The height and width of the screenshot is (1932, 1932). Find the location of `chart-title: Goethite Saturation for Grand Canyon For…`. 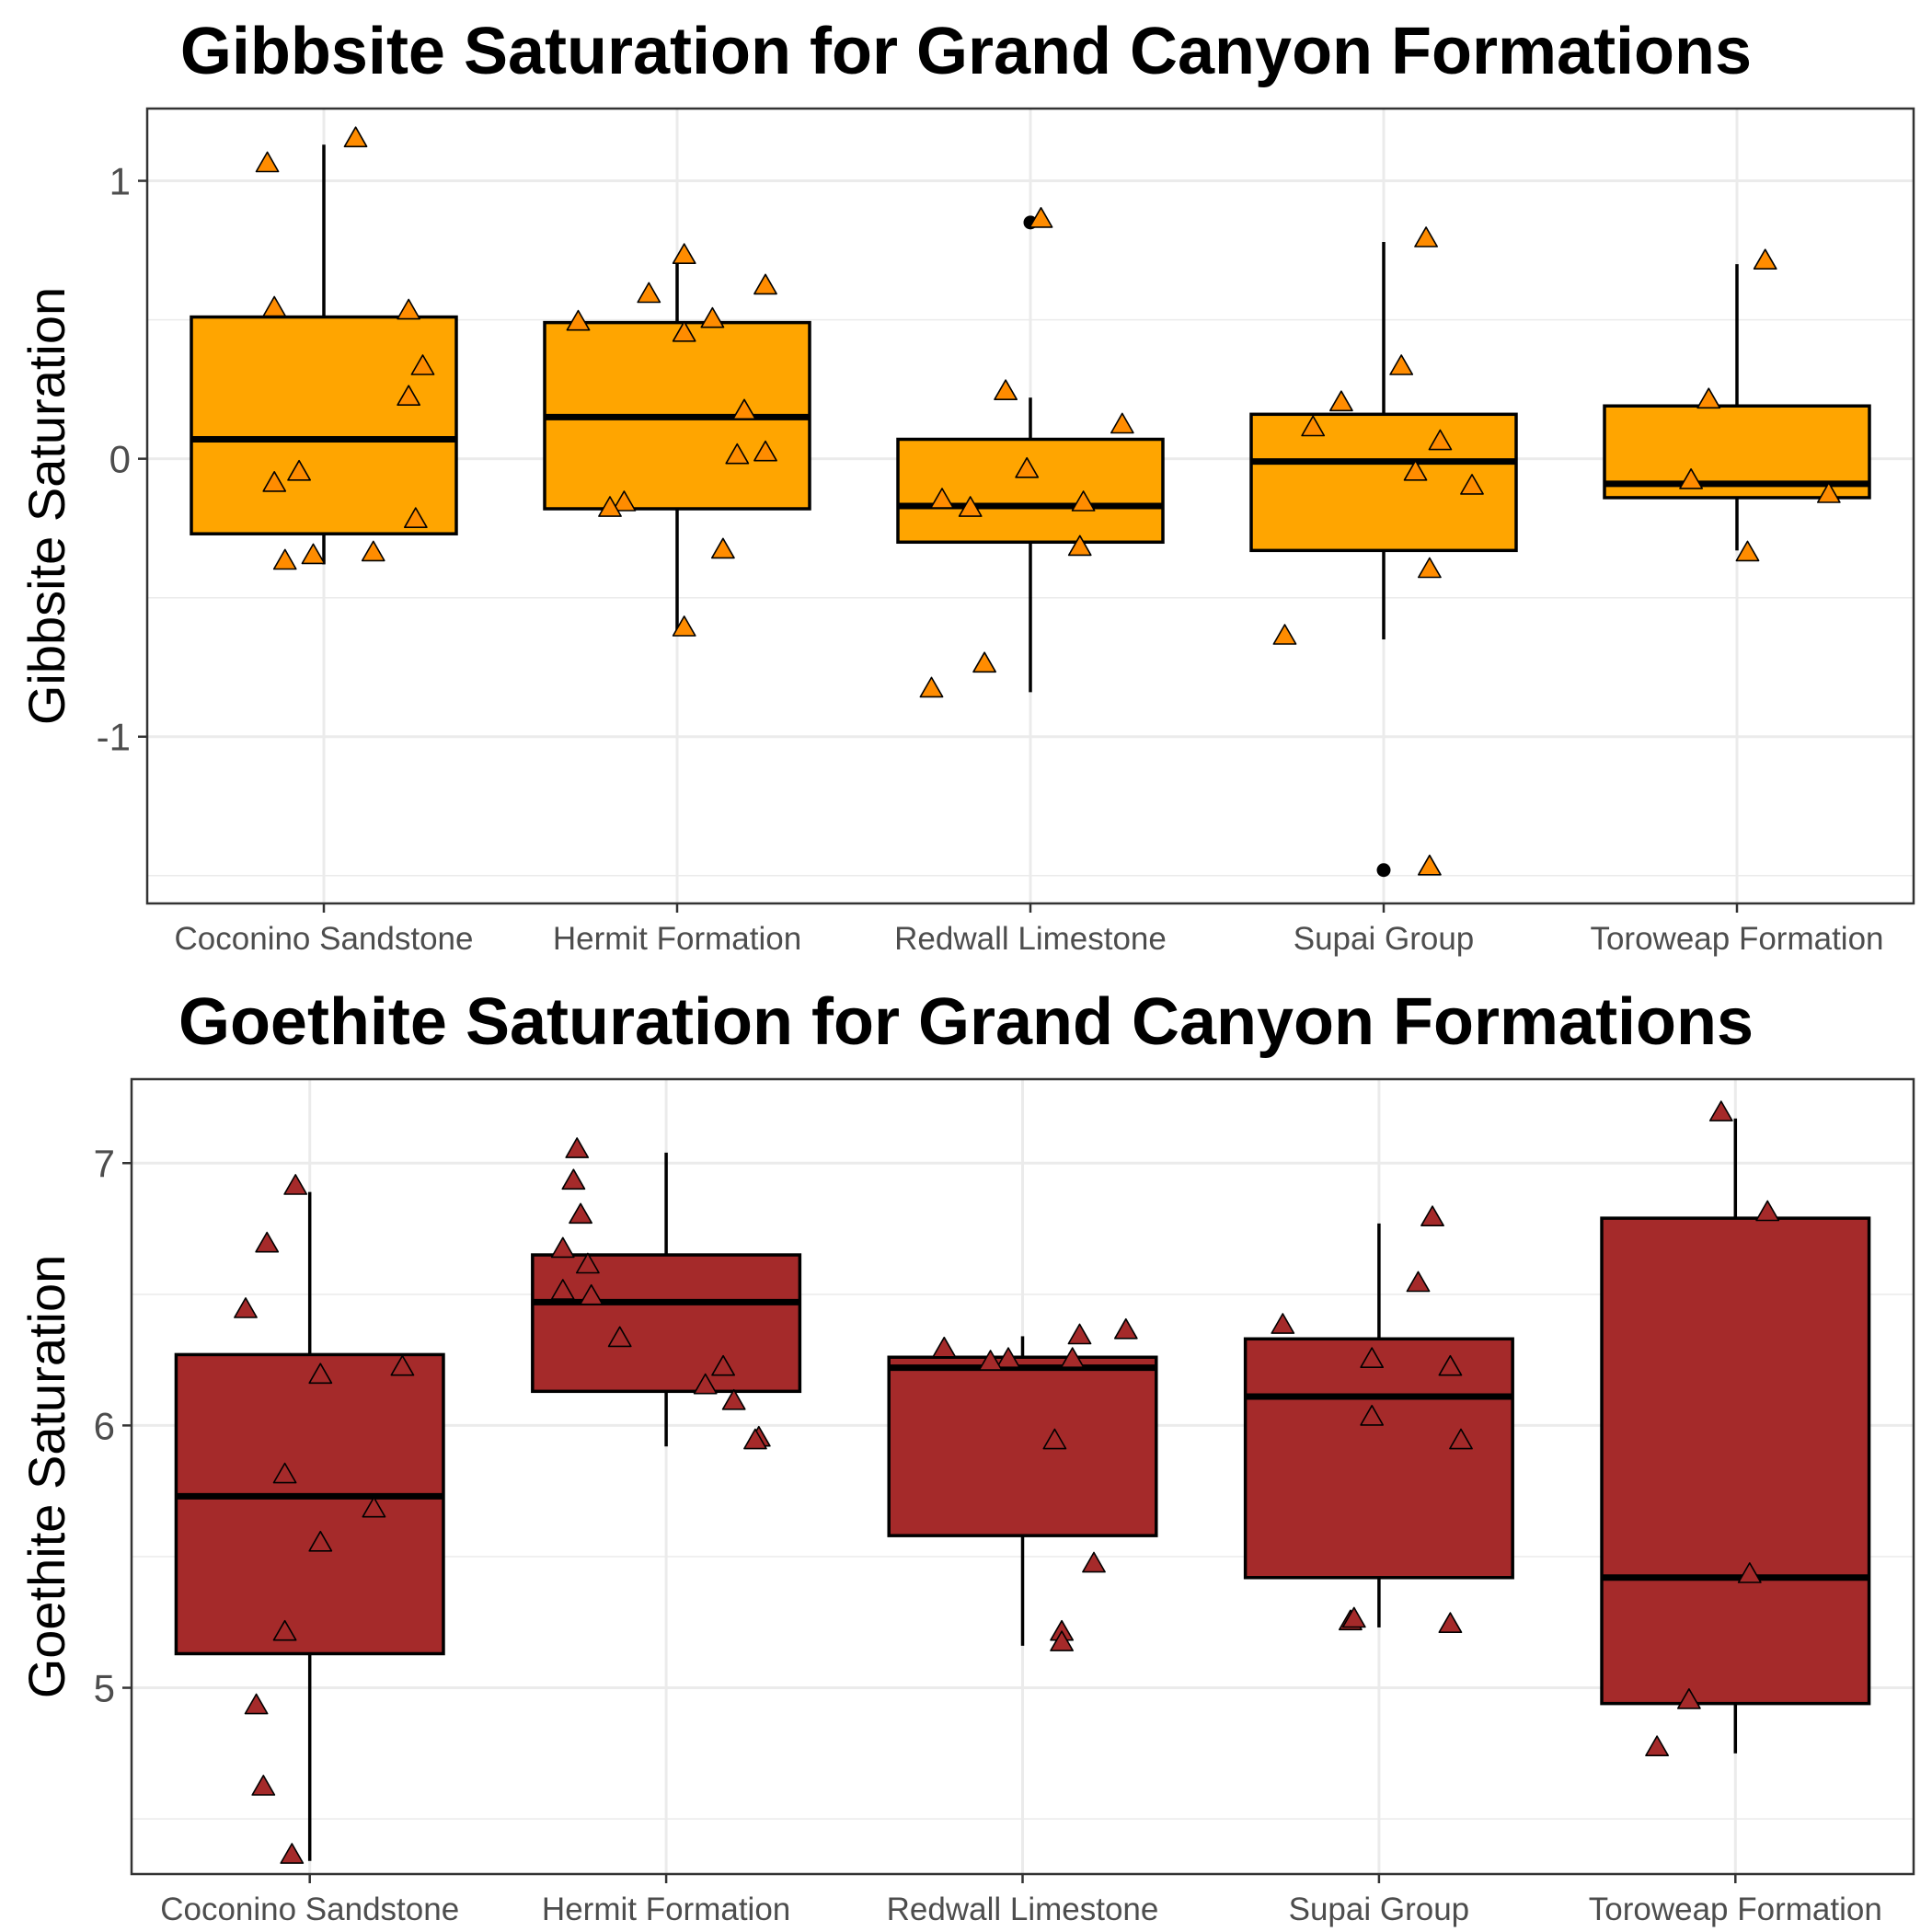

chart-title: Goethite Saturation for Grand Canyon For… is located at coordinates (966, 1022).